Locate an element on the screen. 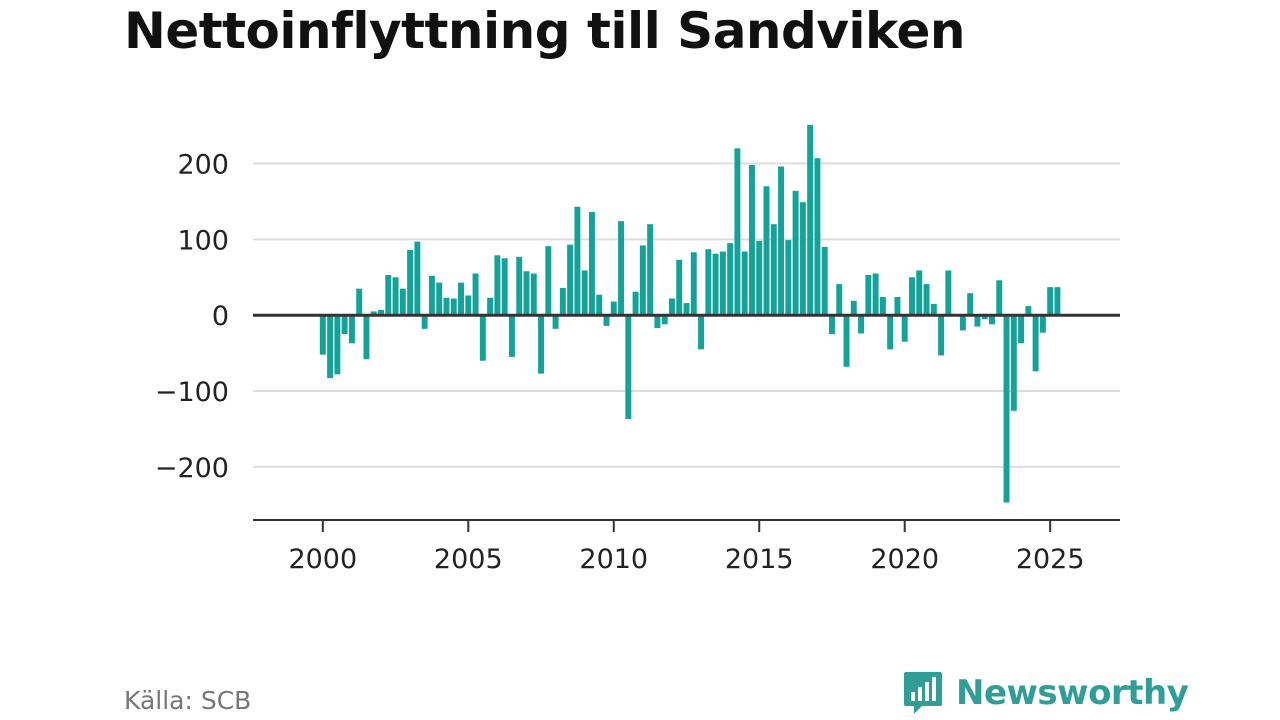 The height and width of the screenshot is (720, 1280). y-tick-label: 200 is located at coordinates (203, 165).